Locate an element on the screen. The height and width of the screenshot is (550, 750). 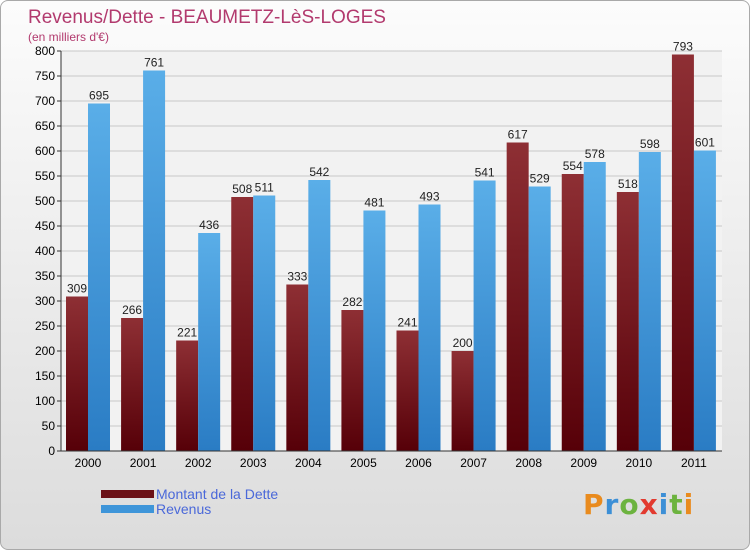
y-tick-label: 200 is located at coordinates (45, 351).